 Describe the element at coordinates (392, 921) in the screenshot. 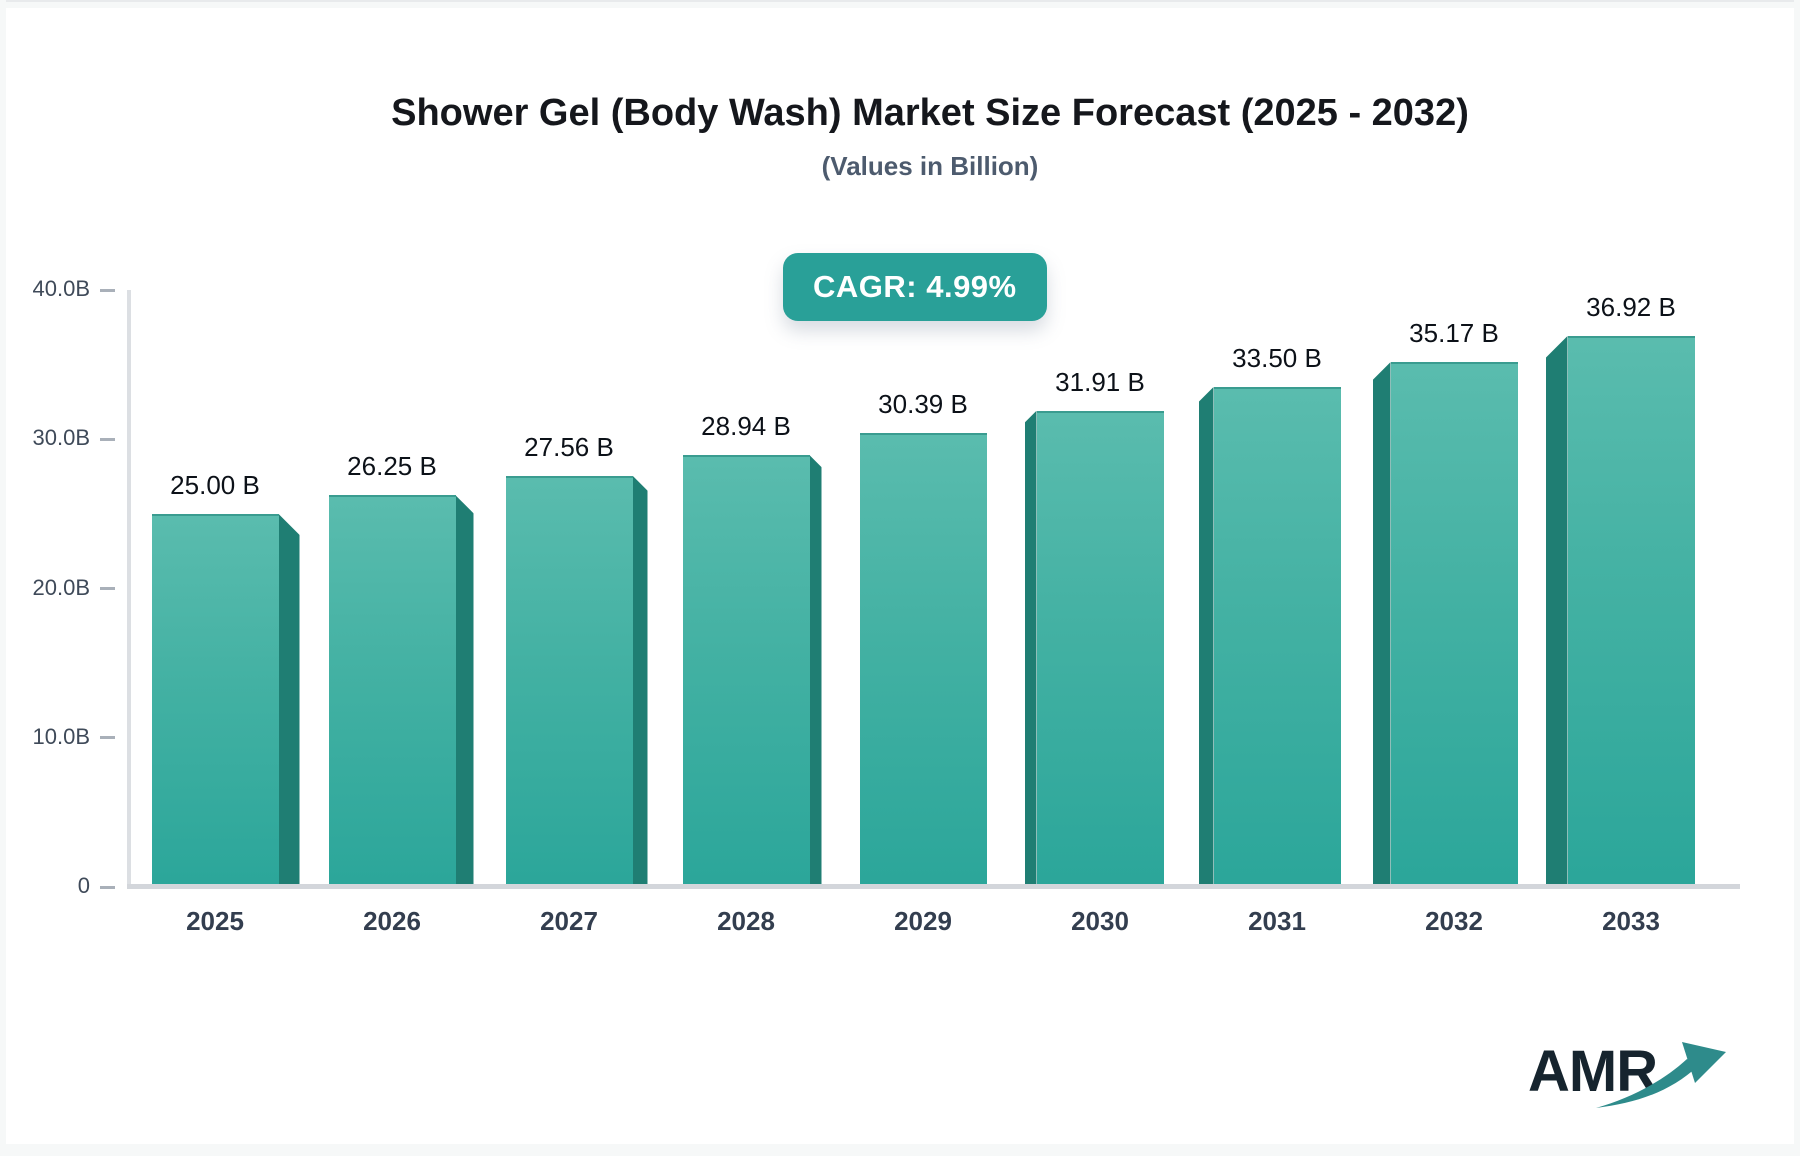

I see `x-axis-label-2026: 2026` at that location.